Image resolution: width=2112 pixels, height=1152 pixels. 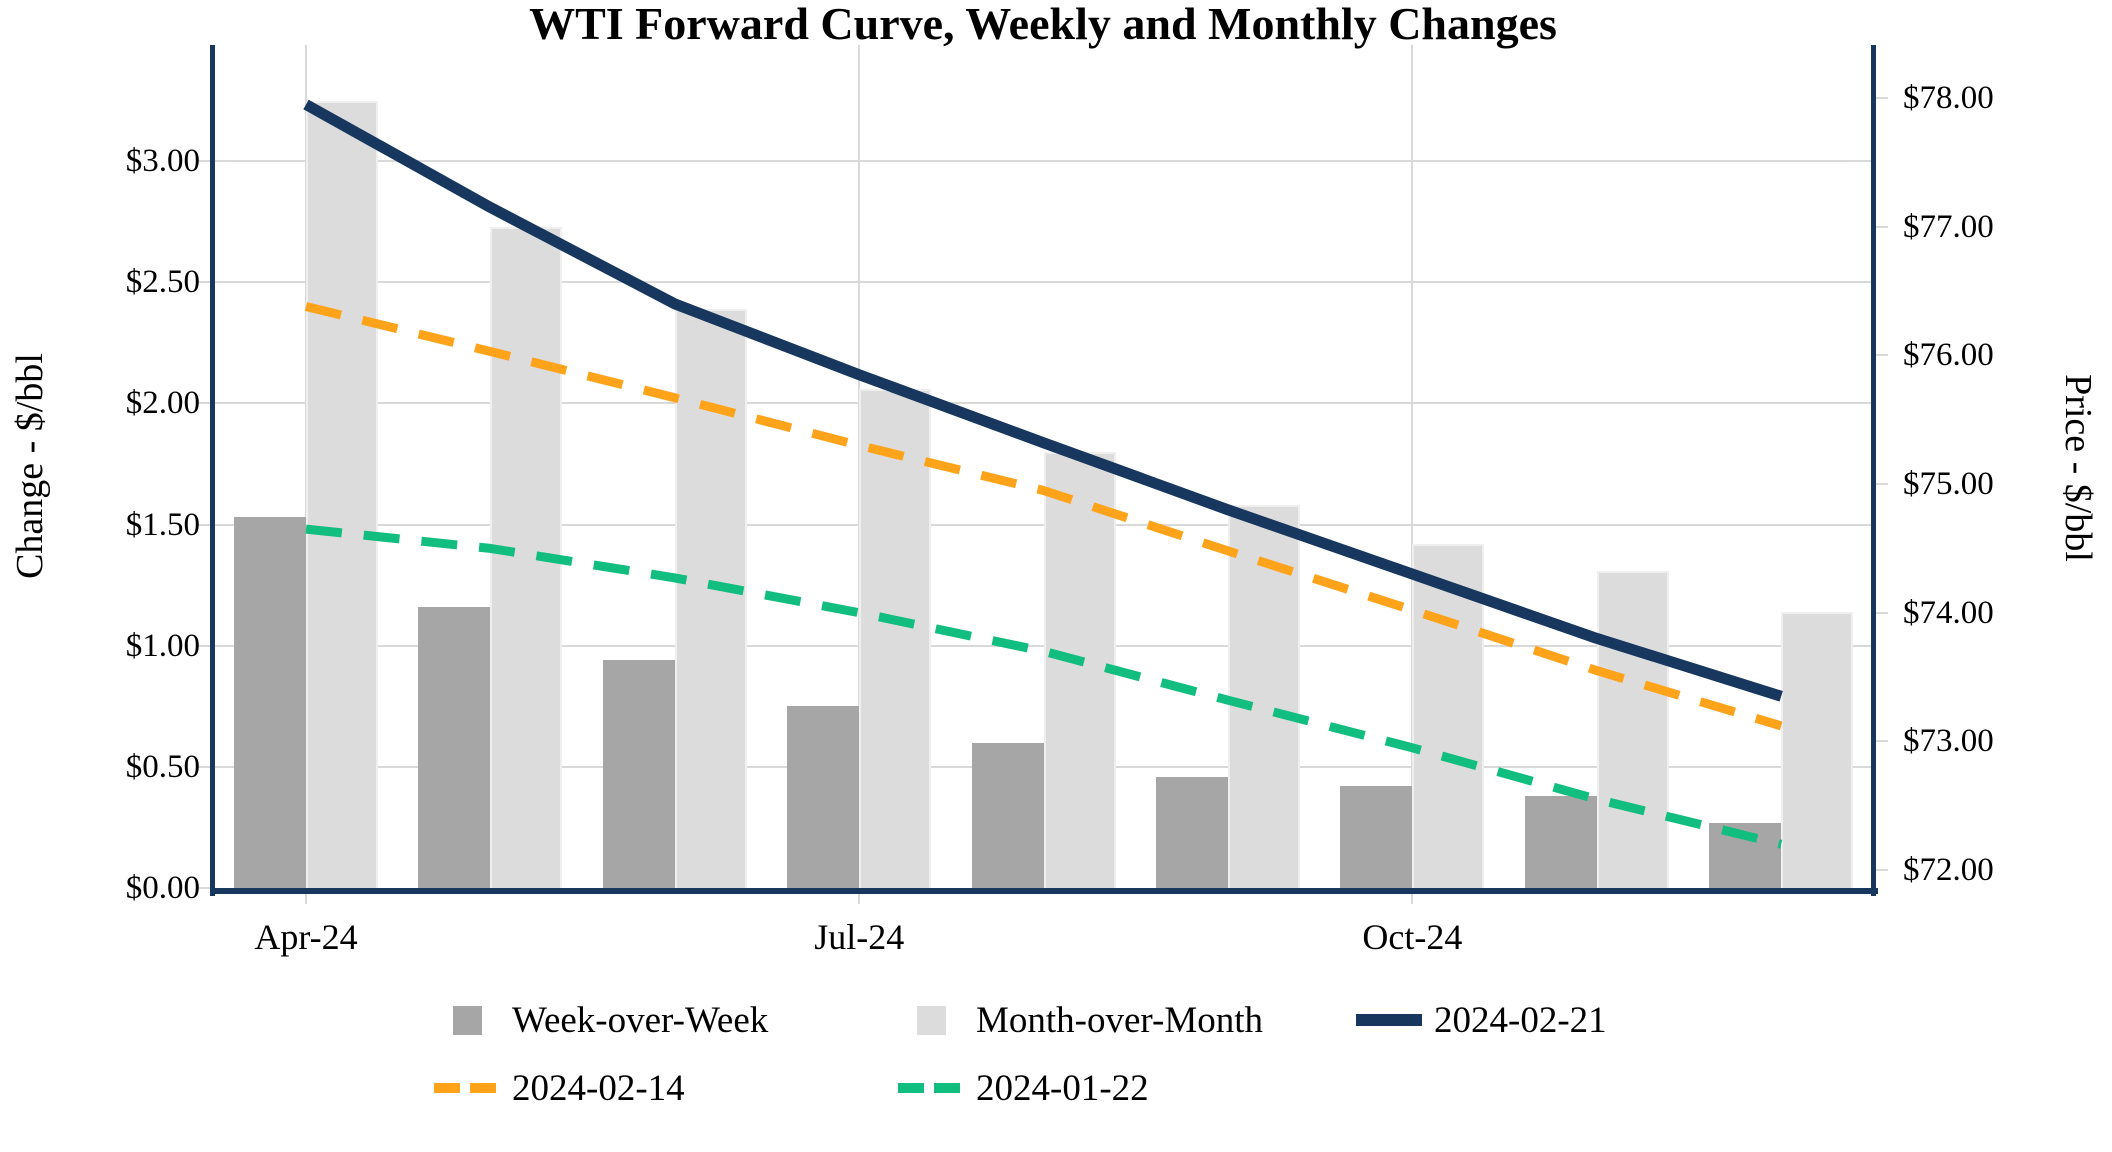 I want to click on legend-label: Week-over-Week, so click(x=640, y=1020).